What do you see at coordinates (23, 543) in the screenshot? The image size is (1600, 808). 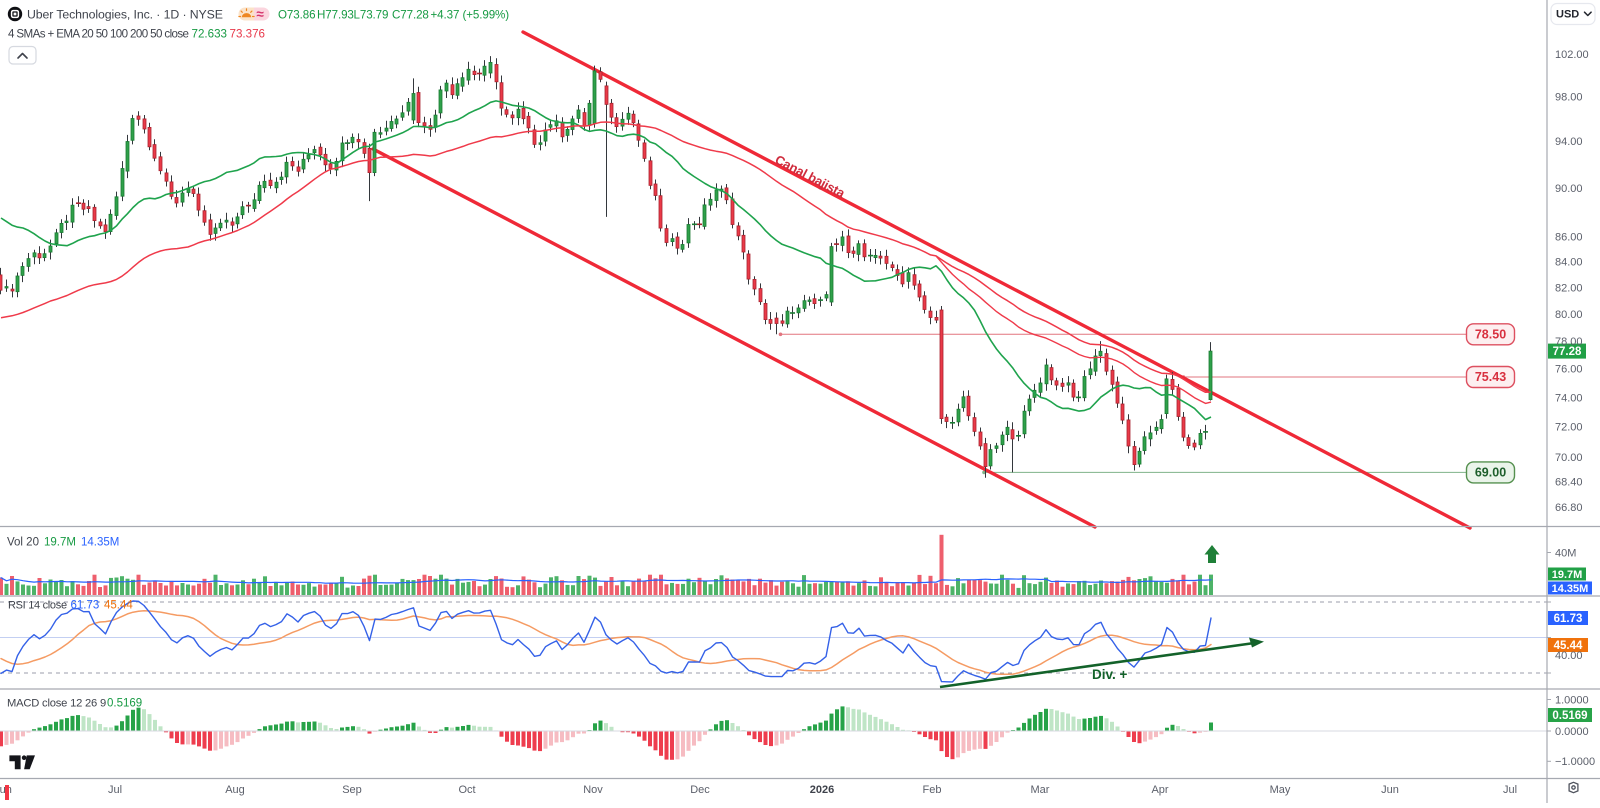 I see `svg-text: Vol 20` at bounding box center [23, 543].